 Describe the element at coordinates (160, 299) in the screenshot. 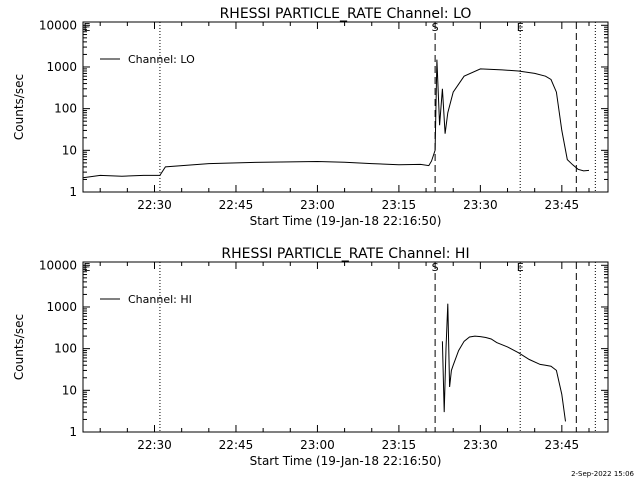

I see `legend-label: Channel: HI` at that location.